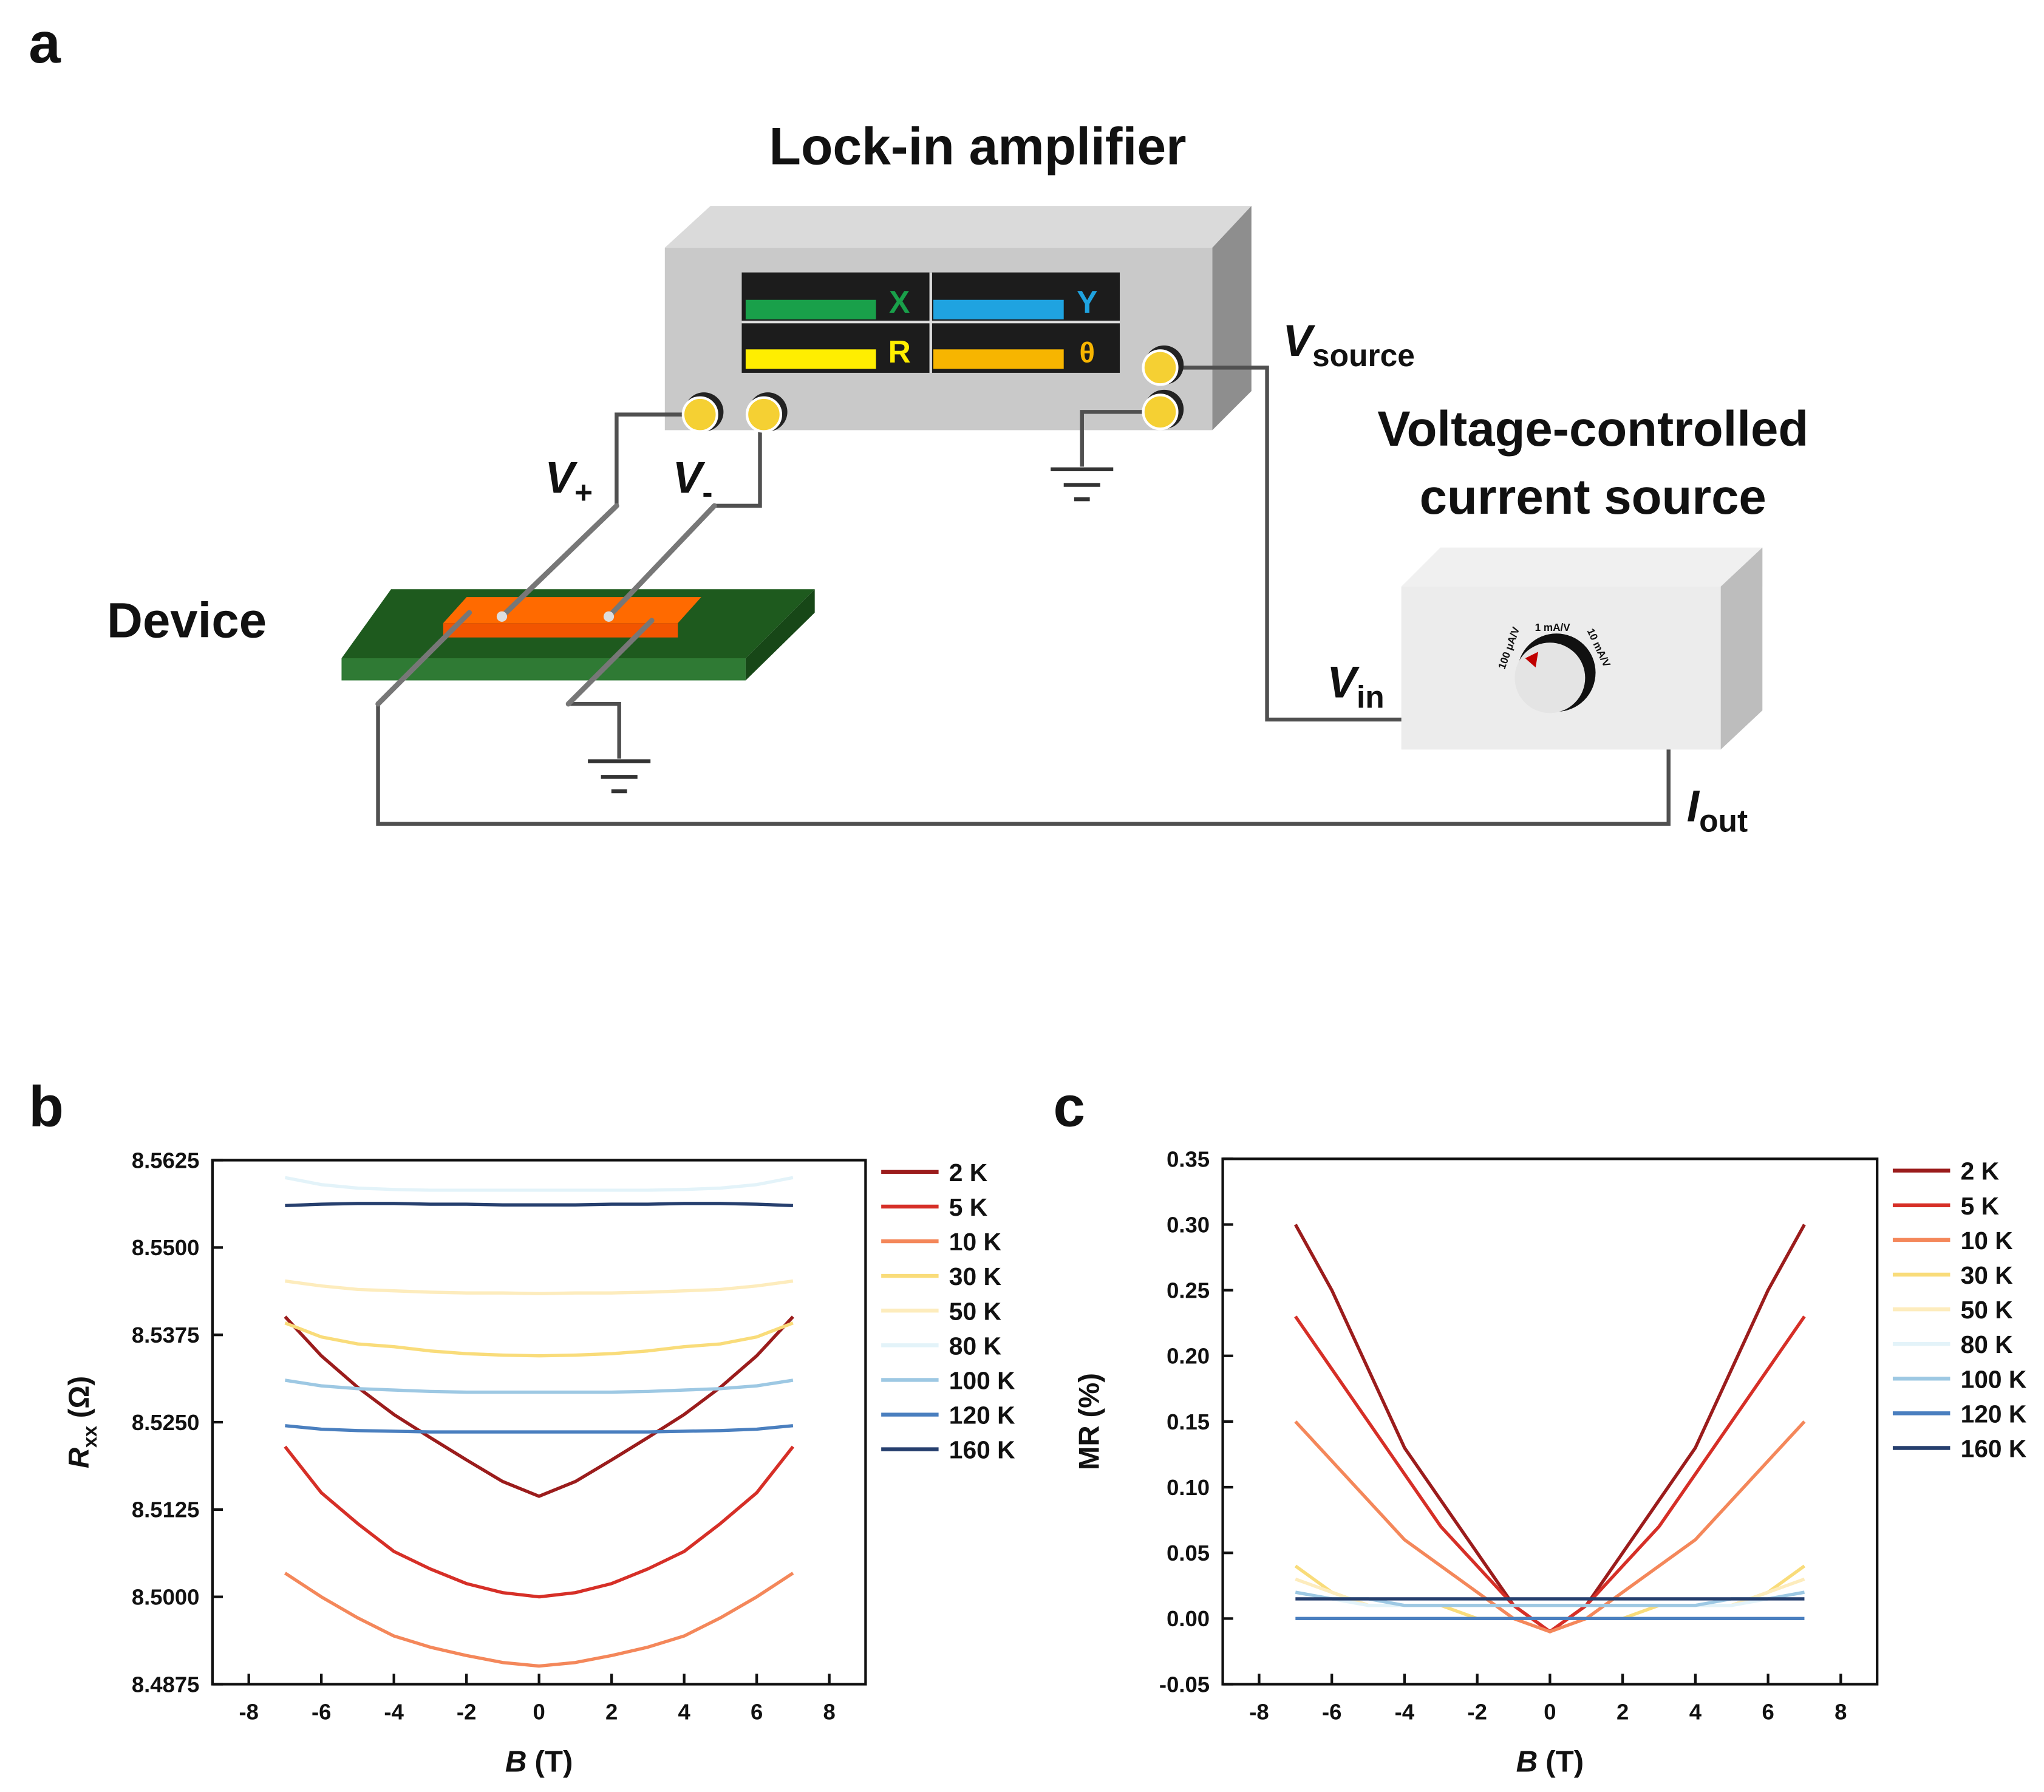  Describe the element at coordinates (899, 301) in the screenshot. I see `display-x: X` at that location.